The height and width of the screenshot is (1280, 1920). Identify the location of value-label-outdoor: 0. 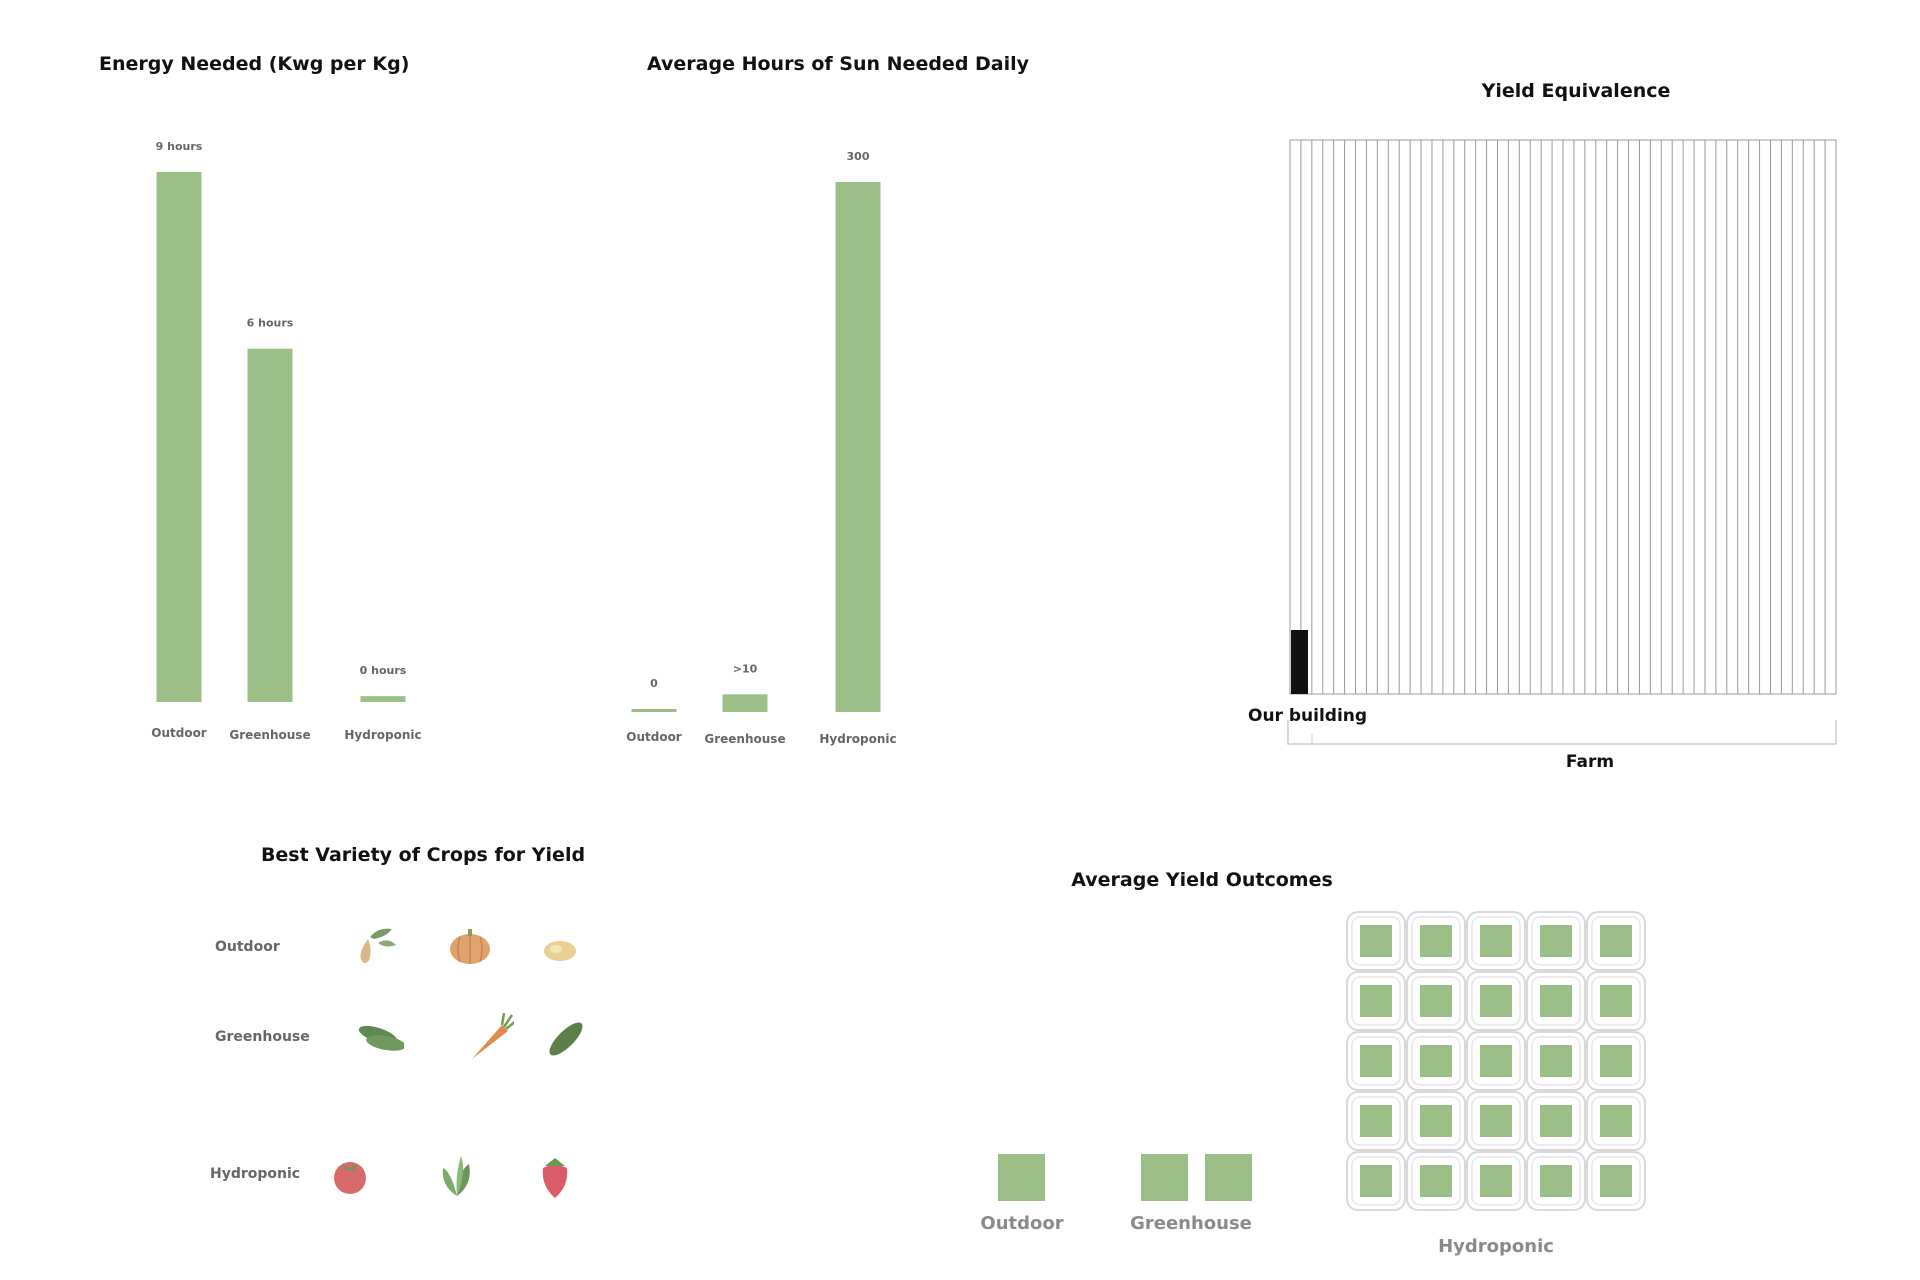
(654, 683).